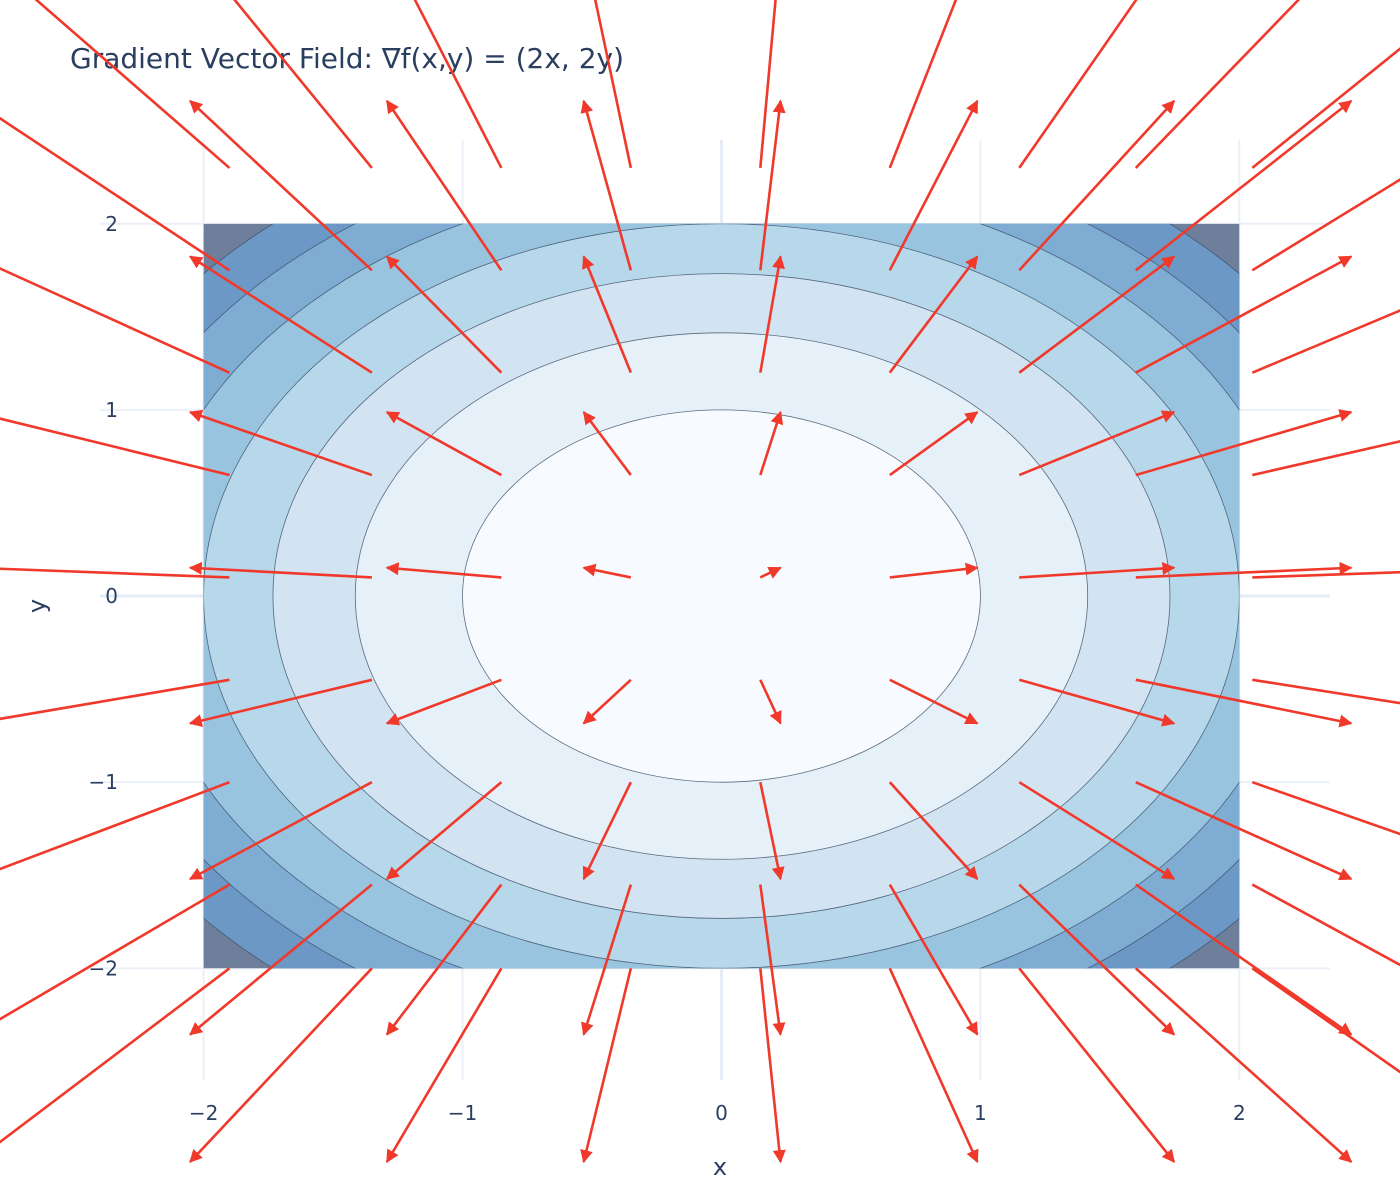  I want to click on y-tick-label: −1, so click(103, 782).